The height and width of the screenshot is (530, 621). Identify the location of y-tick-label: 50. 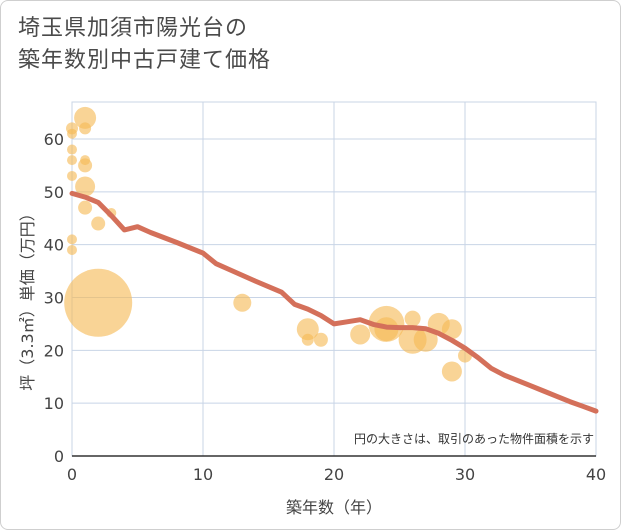
(54, 192).